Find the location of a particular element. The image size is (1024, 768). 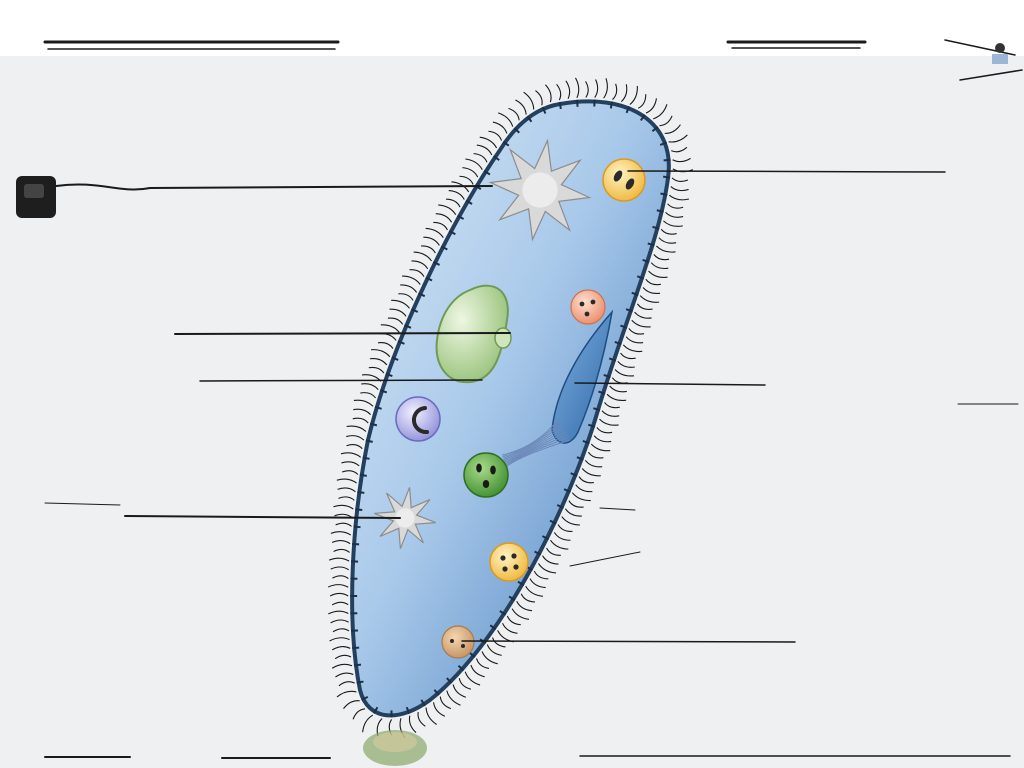

anal-pore is located at coordinates (458, 642).